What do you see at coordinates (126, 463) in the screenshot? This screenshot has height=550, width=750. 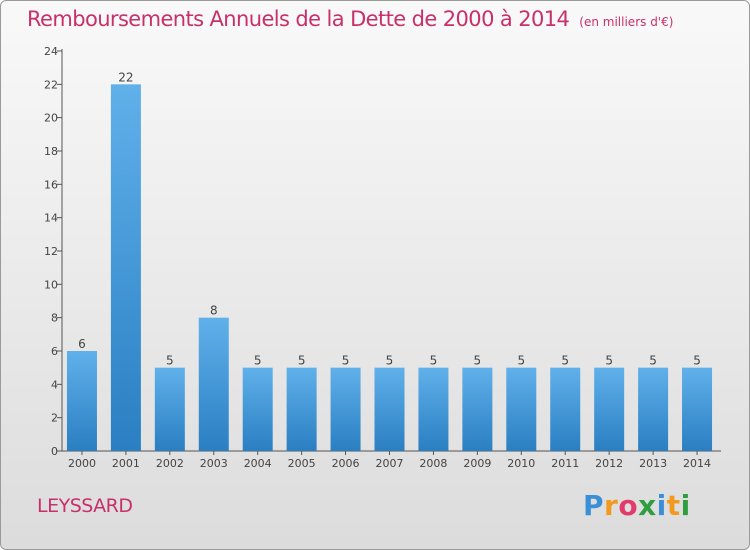 I see `x-tick-label: 2001` at bounding box center [126, 463].